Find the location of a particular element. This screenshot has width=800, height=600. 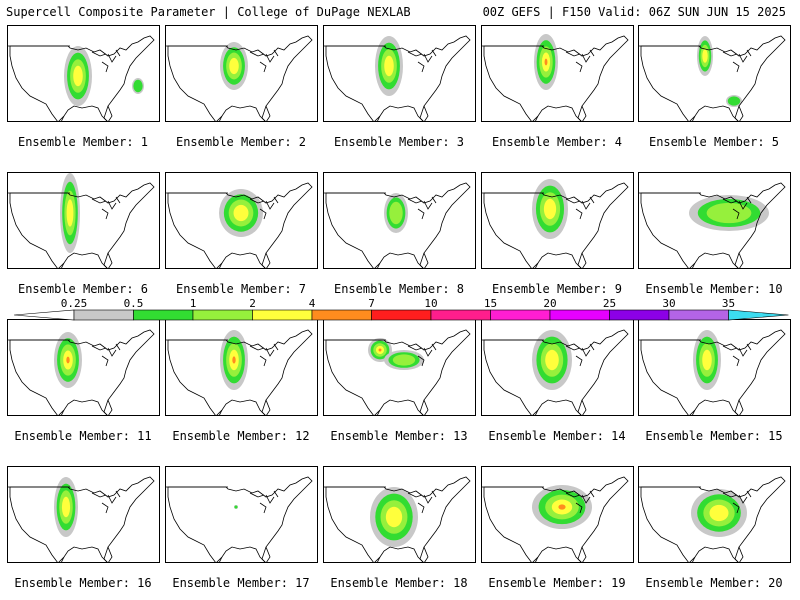

ensemble-member-label: Ensemble Member: 14 is located at coordinates (557, 436).